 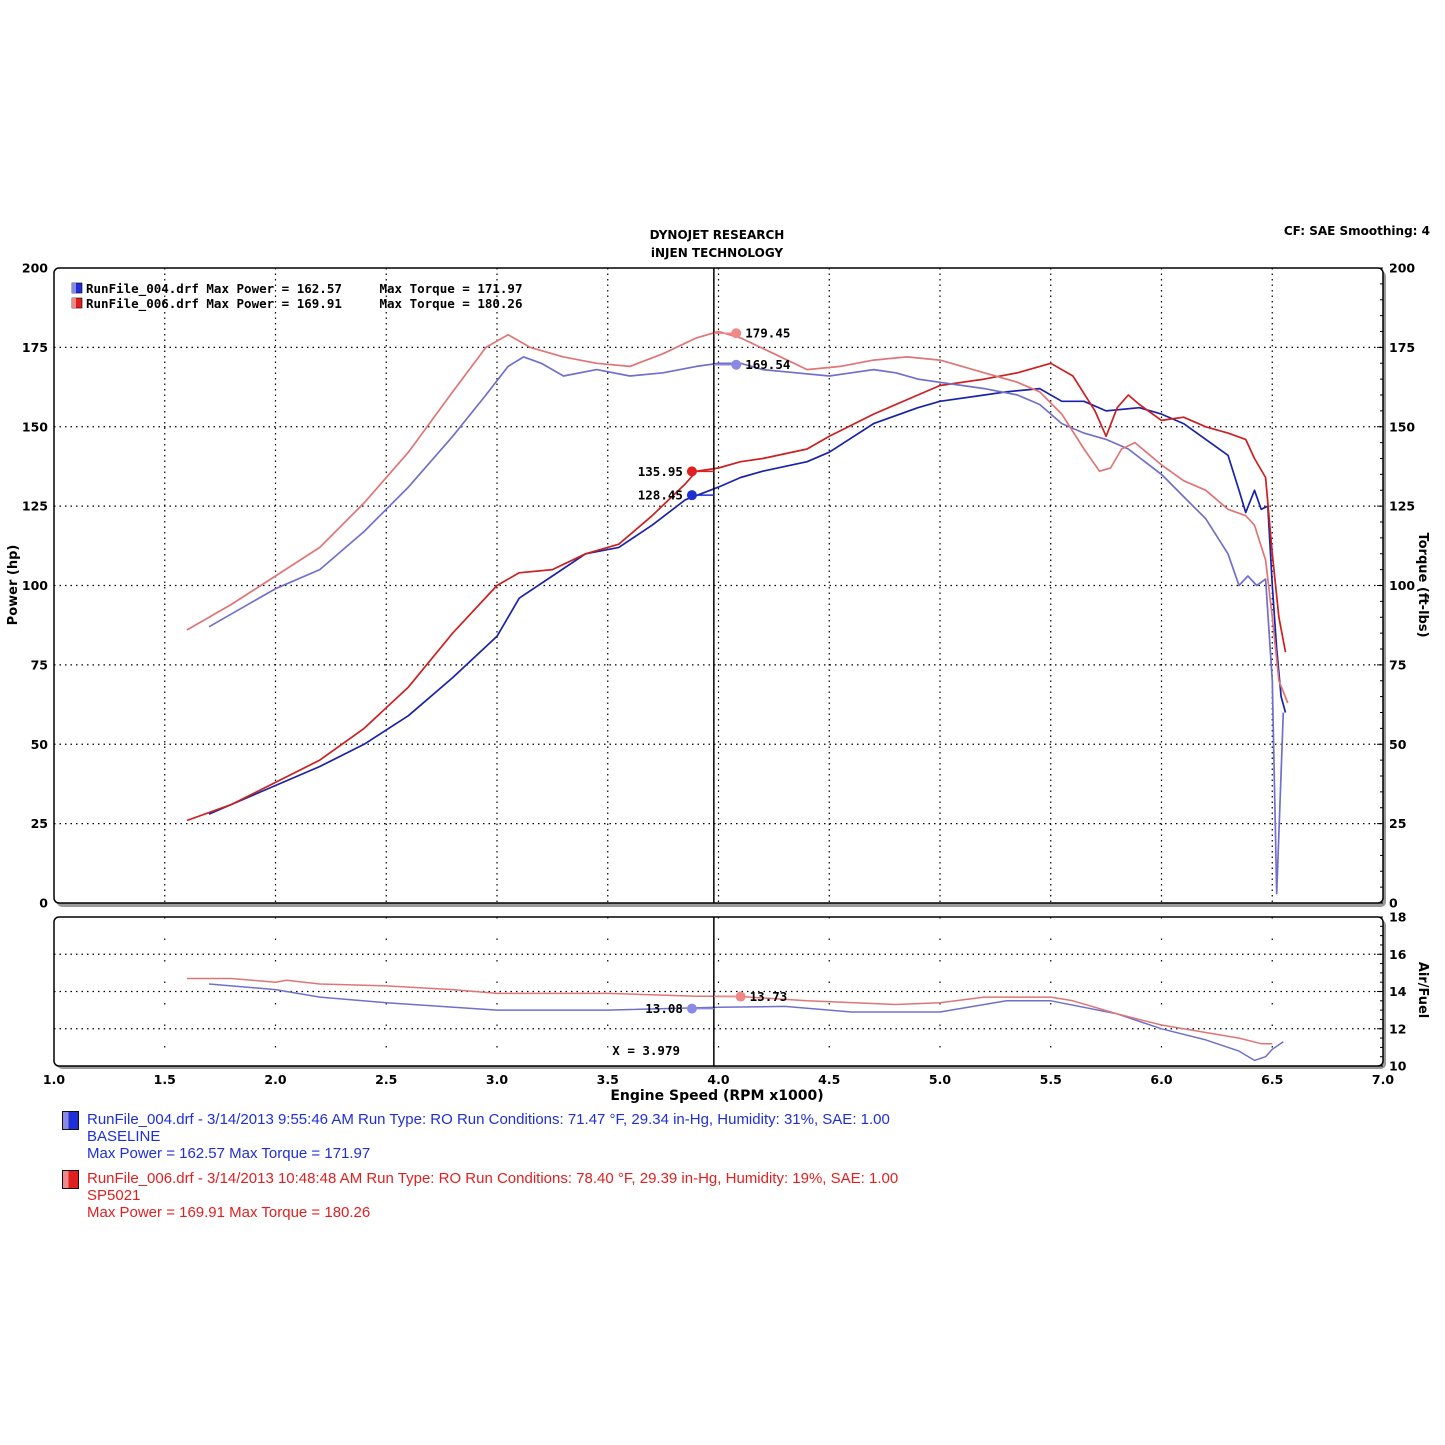 What do you see at coordinates (35, 426) in the screenshot?
I see `y-tick-label-left: 150` at bounding box center [35, 426].